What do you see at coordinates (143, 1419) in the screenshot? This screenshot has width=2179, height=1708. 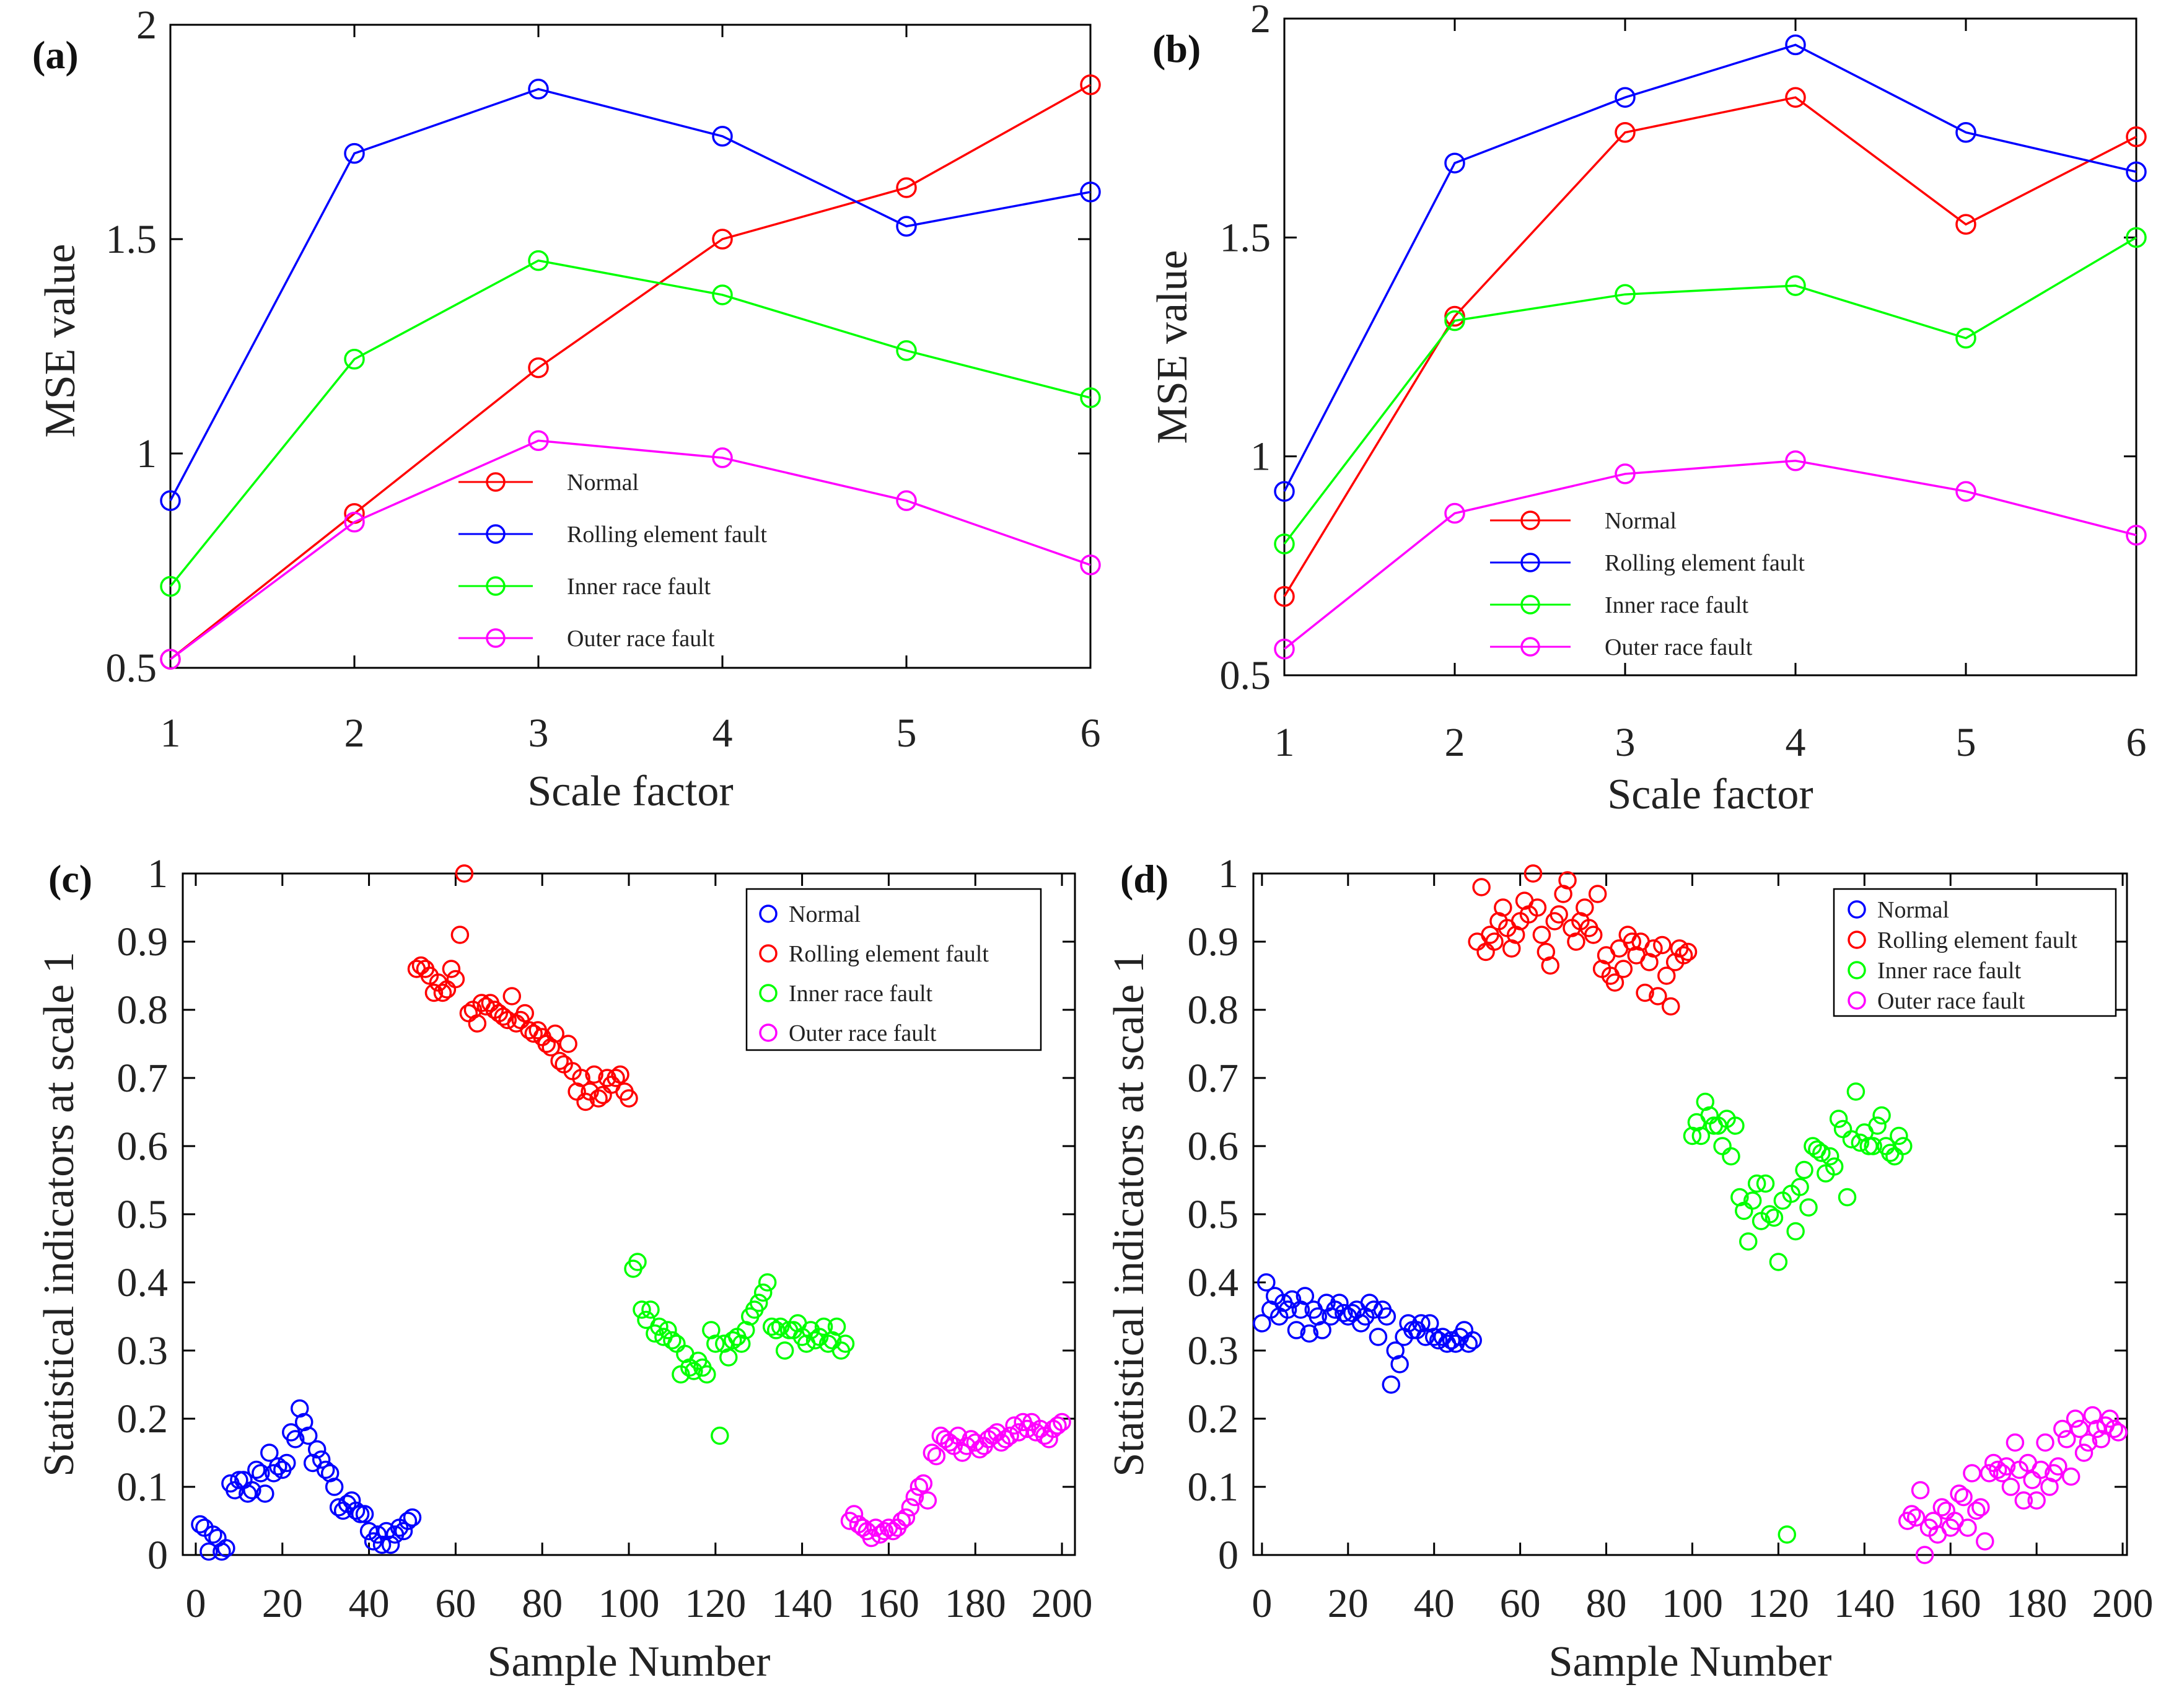 I see `y-tick-label: 0.2` at bounding box center [143, 1419].